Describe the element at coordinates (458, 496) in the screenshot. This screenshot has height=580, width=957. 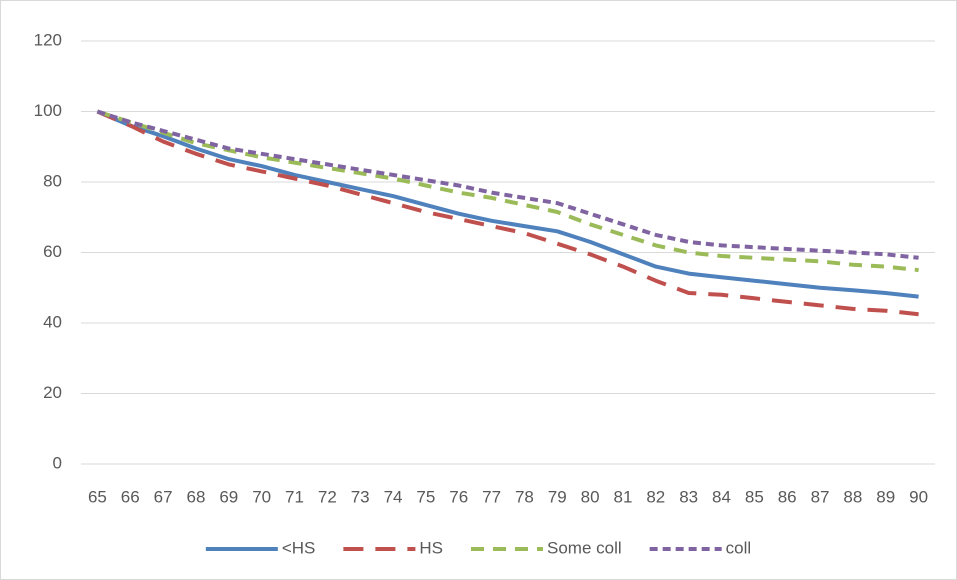
I see `x-tick-label: 76` at that location.